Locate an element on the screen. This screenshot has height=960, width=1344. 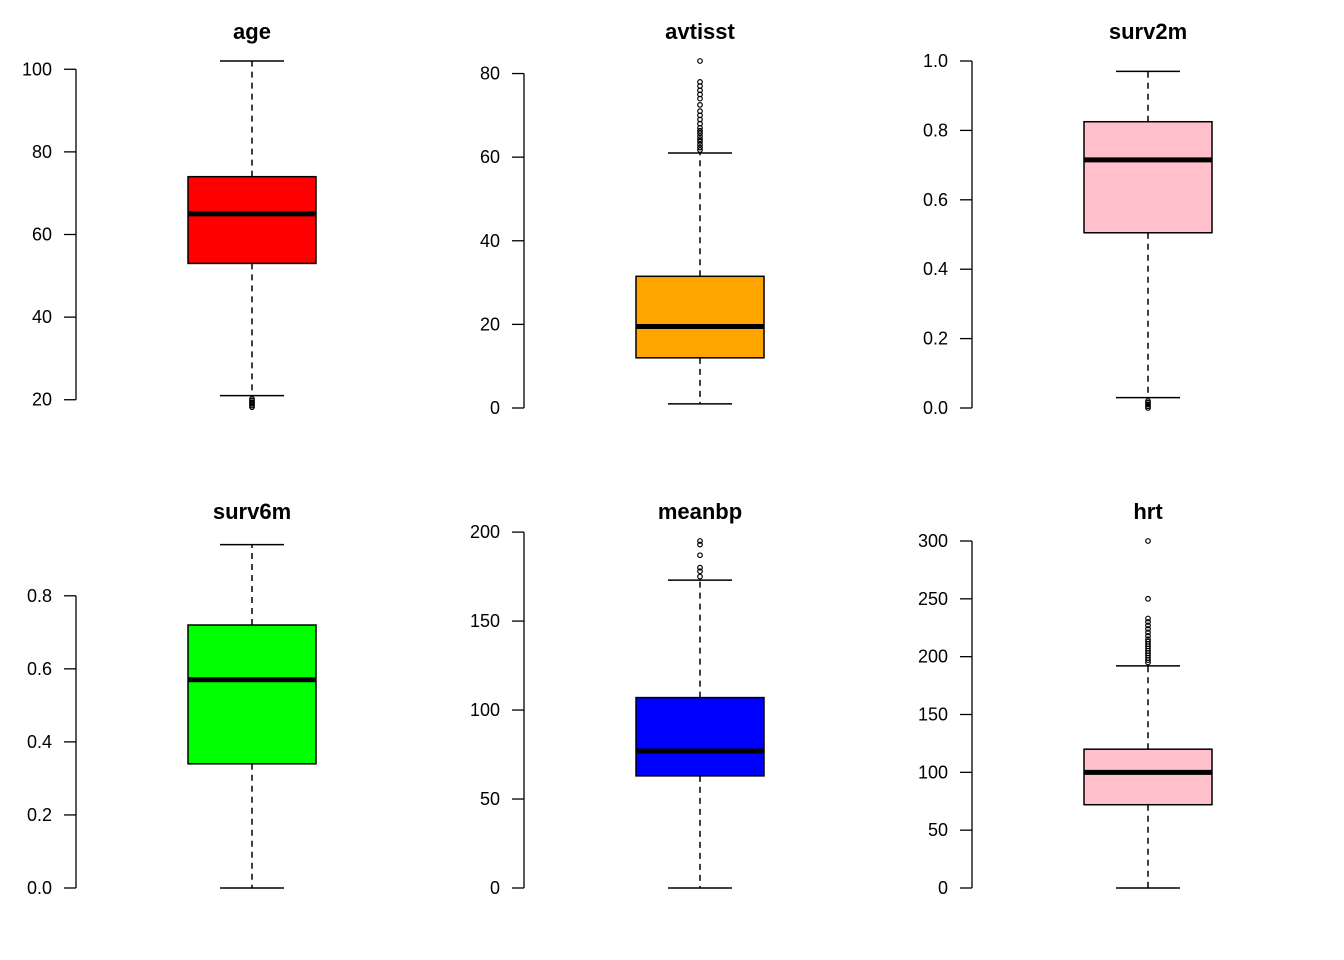
panel-age: age 20 40 60 80 100 is located at coordinates (169, 215).